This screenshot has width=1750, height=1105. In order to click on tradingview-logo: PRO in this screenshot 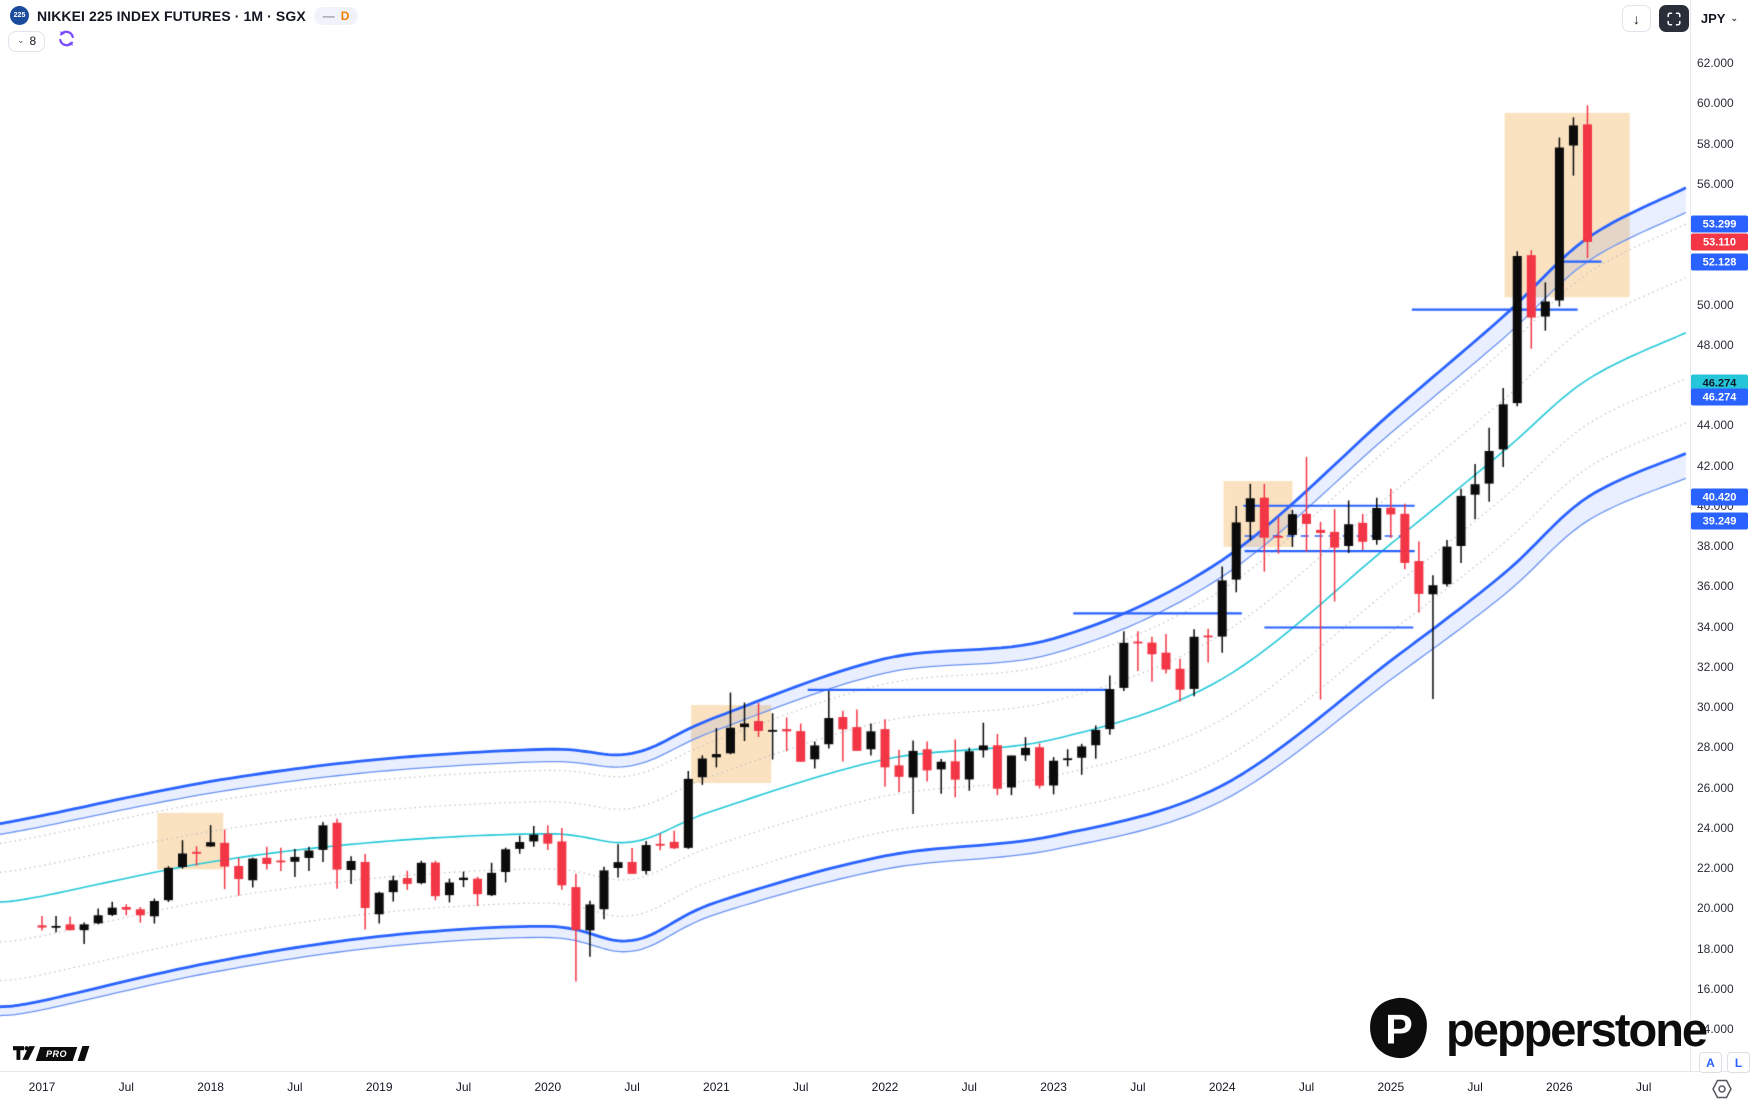, I will do `click(51, 1053)`.